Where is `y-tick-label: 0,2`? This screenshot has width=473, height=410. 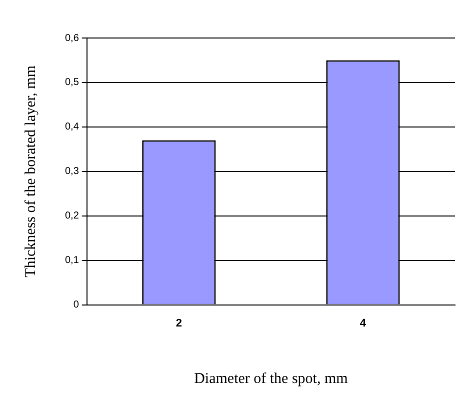
y-tick-label: 0,2 is located at coordinates (72, 216).